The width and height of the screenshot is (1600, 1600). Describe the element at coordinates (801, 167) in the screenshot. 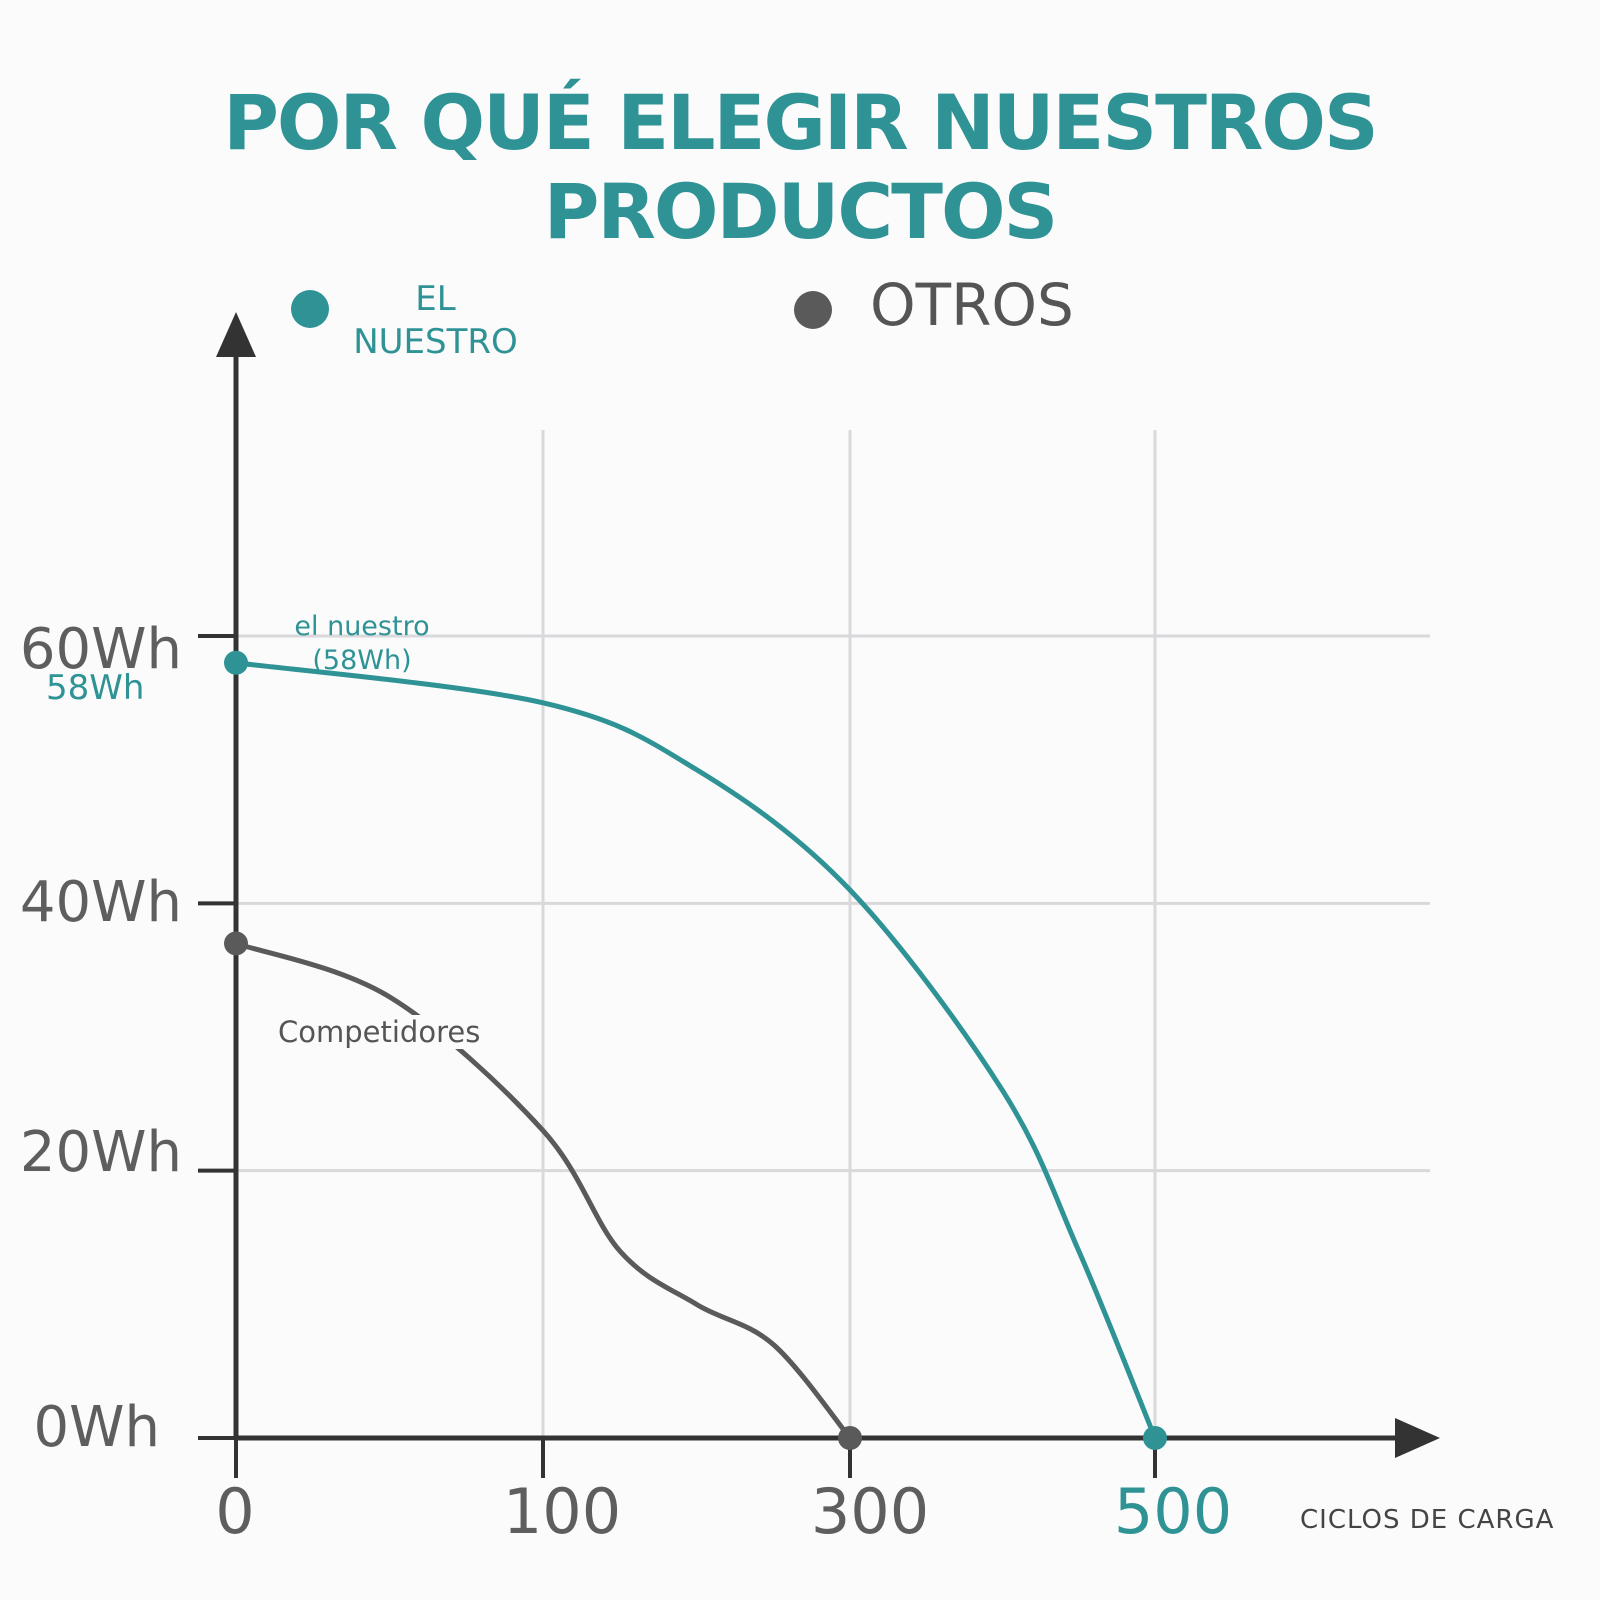

I see `page-title: POR QUÉ ELEGIR NUESTROS PRODUCTOS` at that location.